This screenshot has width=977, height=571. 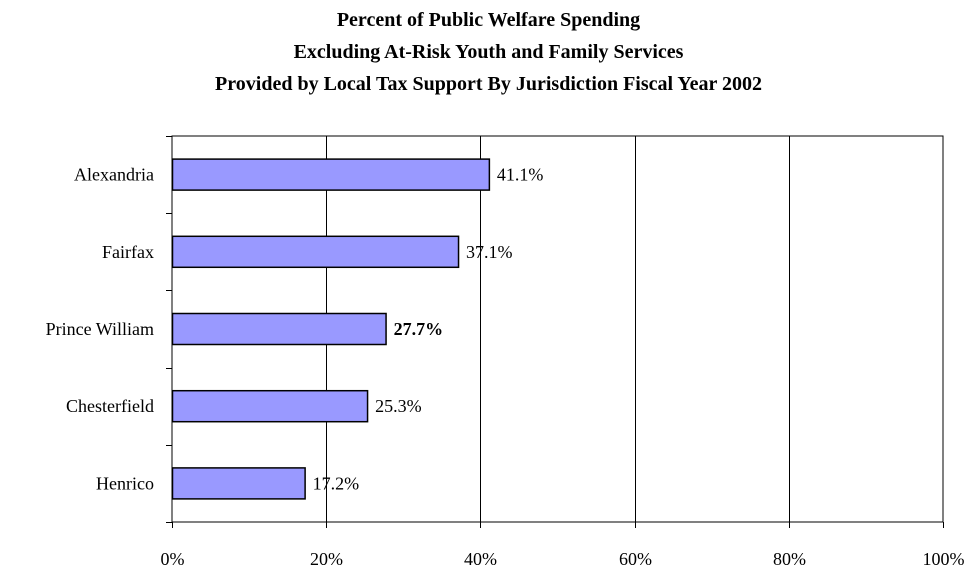 What do you see at coordinates (336, 483) in the screenshot?
I see `data-label: 17.2%` at bounding box center [336, 483].